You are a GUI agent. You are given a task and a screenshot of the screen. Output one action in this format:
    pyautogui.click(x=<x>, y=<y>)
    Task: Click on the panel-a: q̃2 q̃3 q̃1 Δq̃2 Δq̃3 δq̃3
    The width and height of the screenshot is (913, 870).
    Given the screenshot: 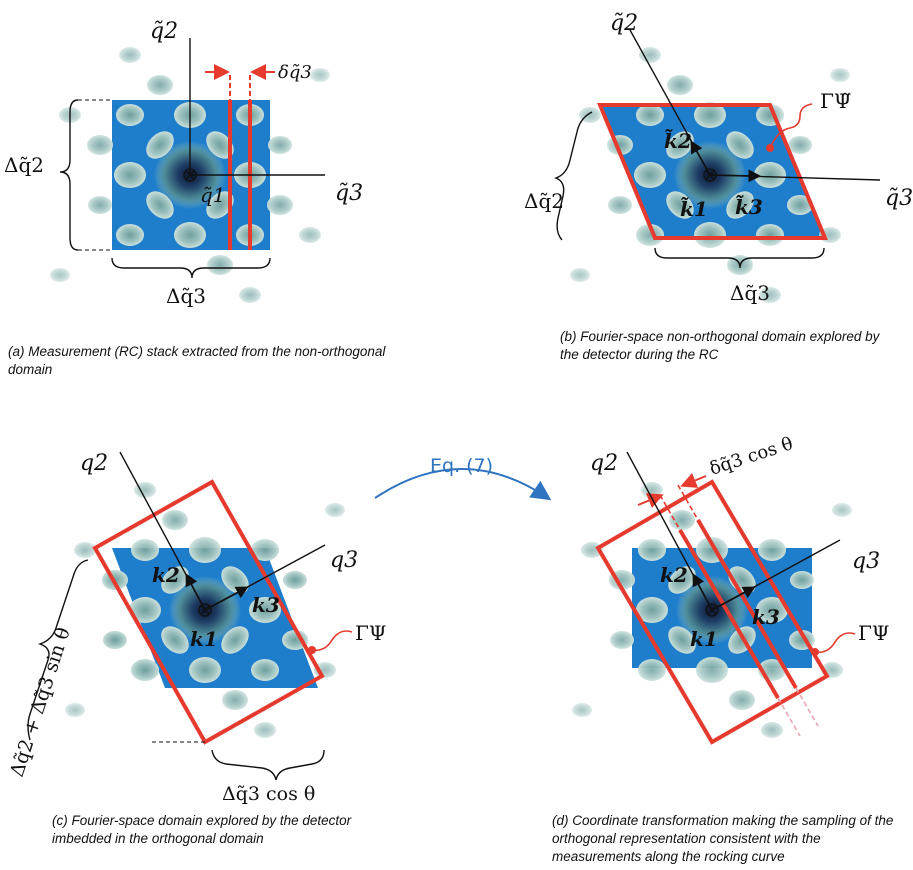 What is the action you would take?
    pyautogui.click(x=183, y=163)
    